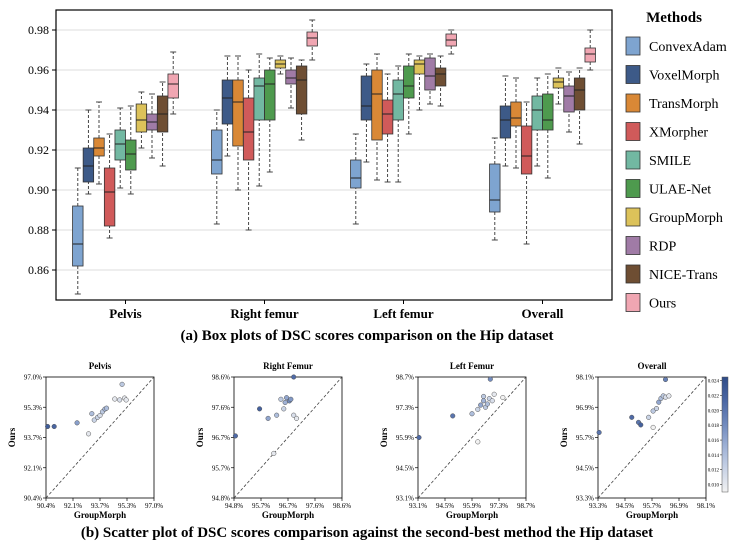  I want to click on box-SMILE-Left femur, so click(398, 124).